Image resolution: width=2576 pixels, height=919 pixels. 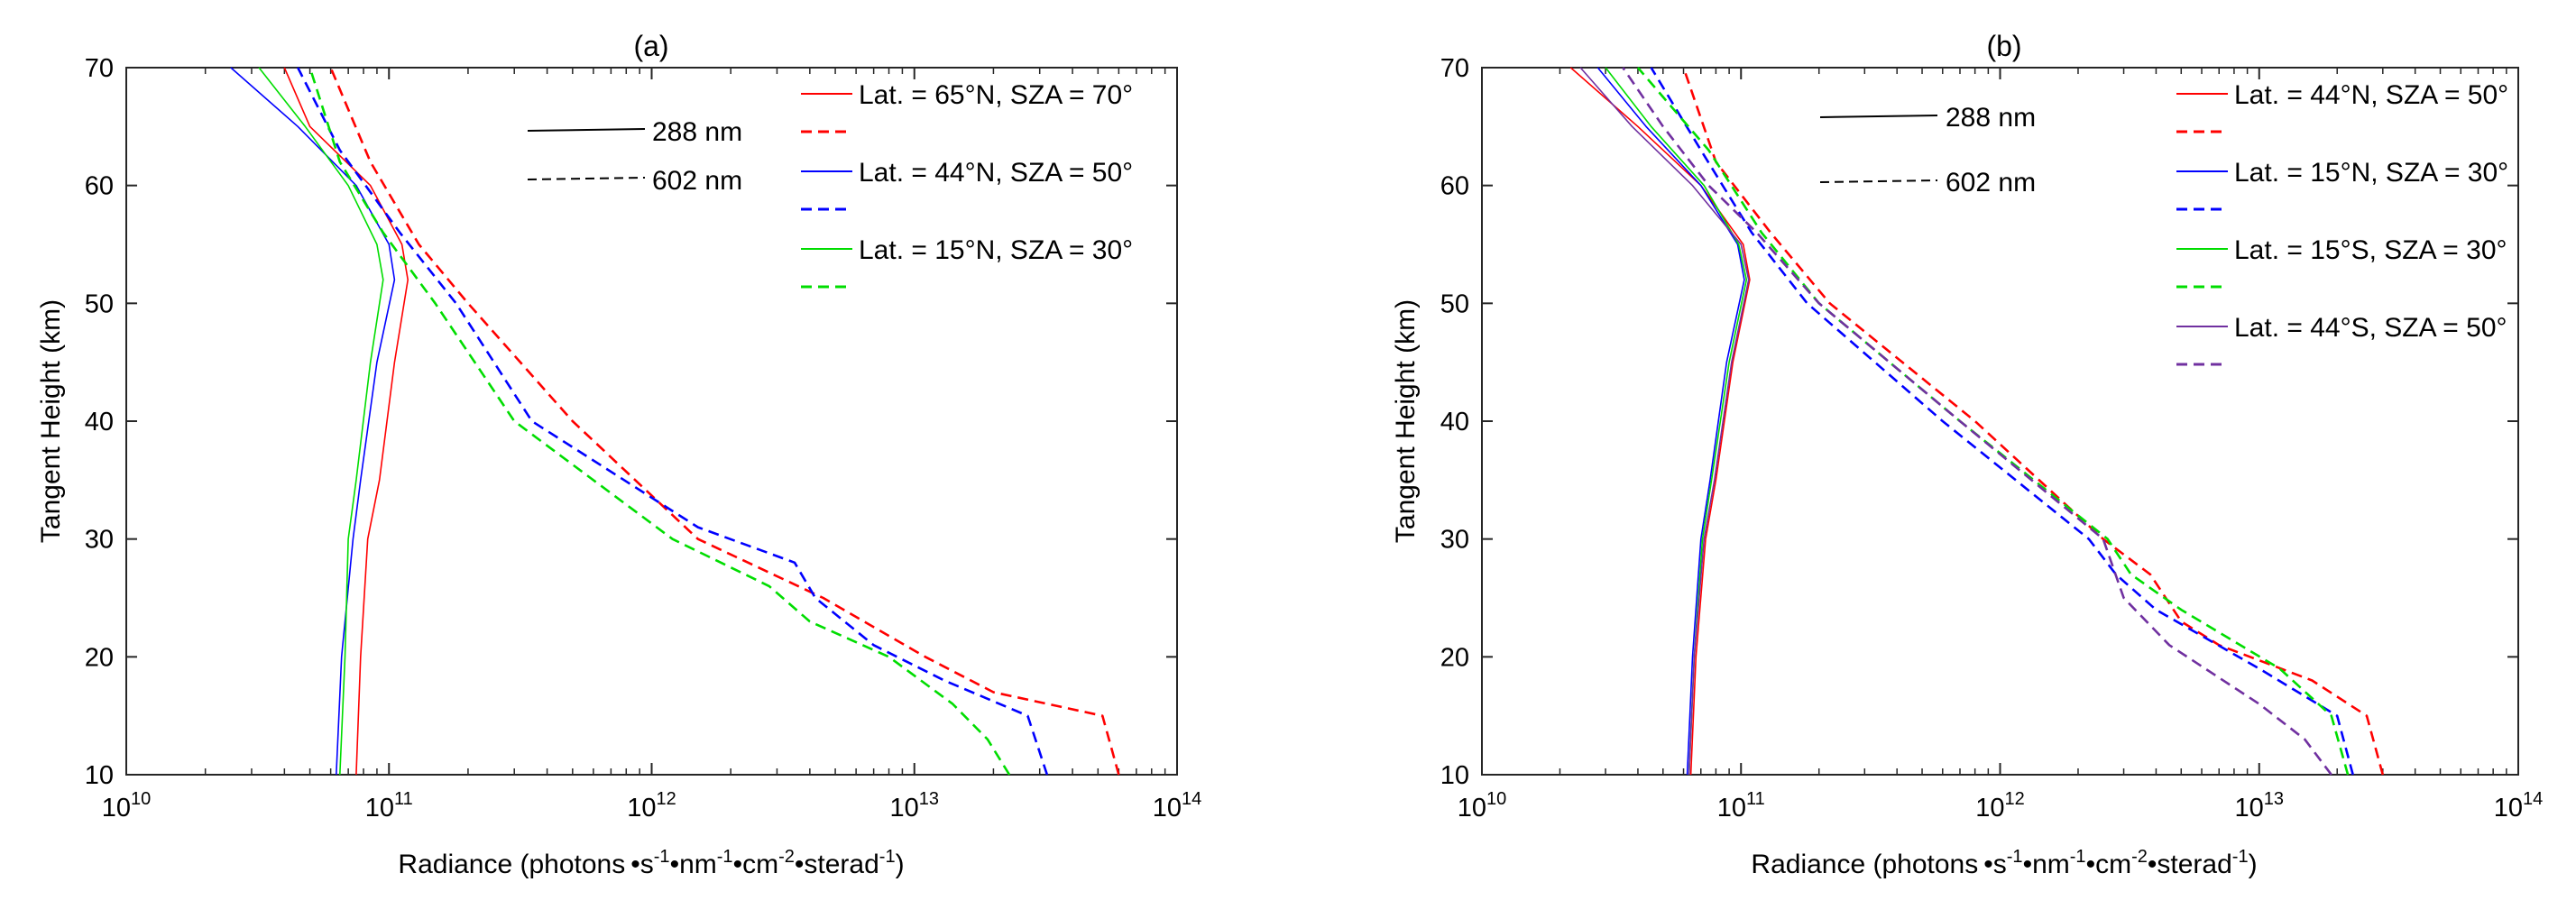 I want to click on legend-label: Lat. = 44°S, SZA = 50°, so click(x=2370, y=328).